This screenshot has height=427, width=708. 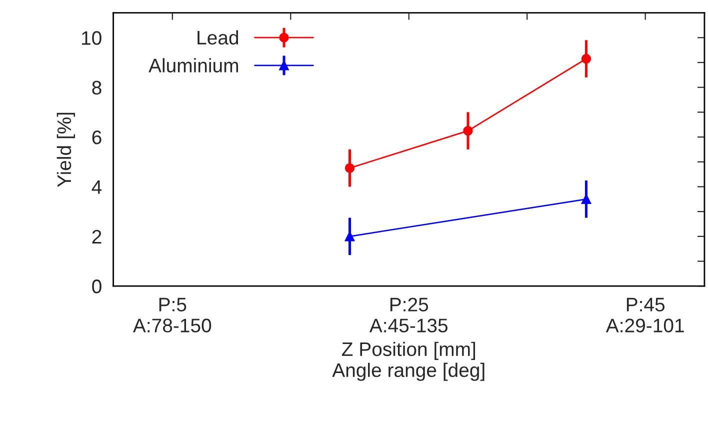 I want to click on x-tick-label: P:45 A:29-101, so click(x=645, y=315).